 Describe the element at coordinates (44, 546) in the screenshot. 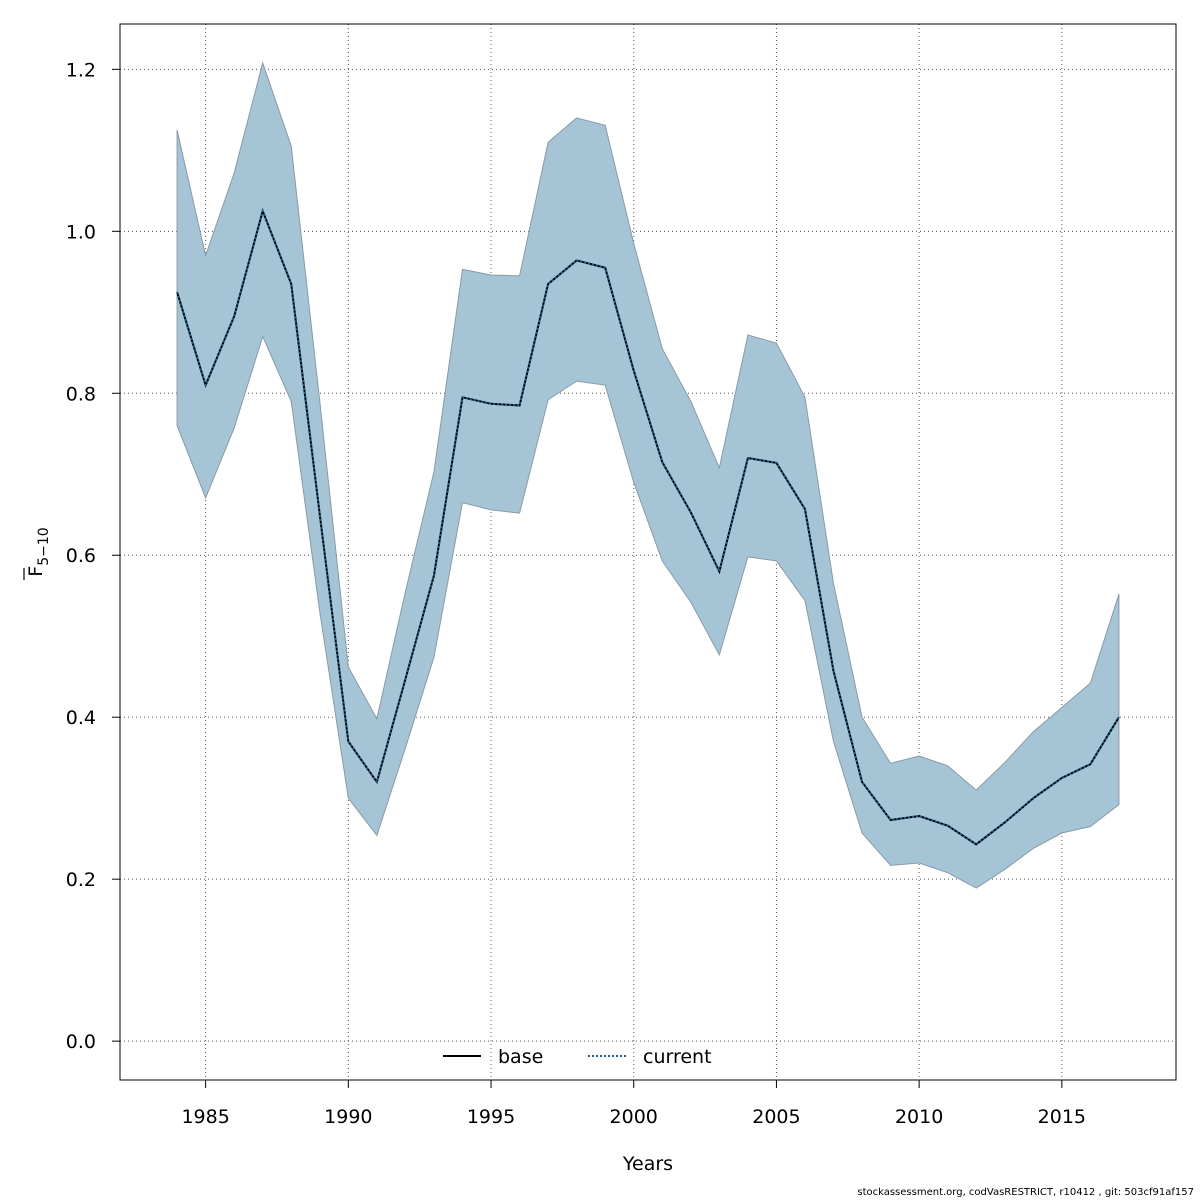

I see `y-axis-title-sub: 5−10` at that location.